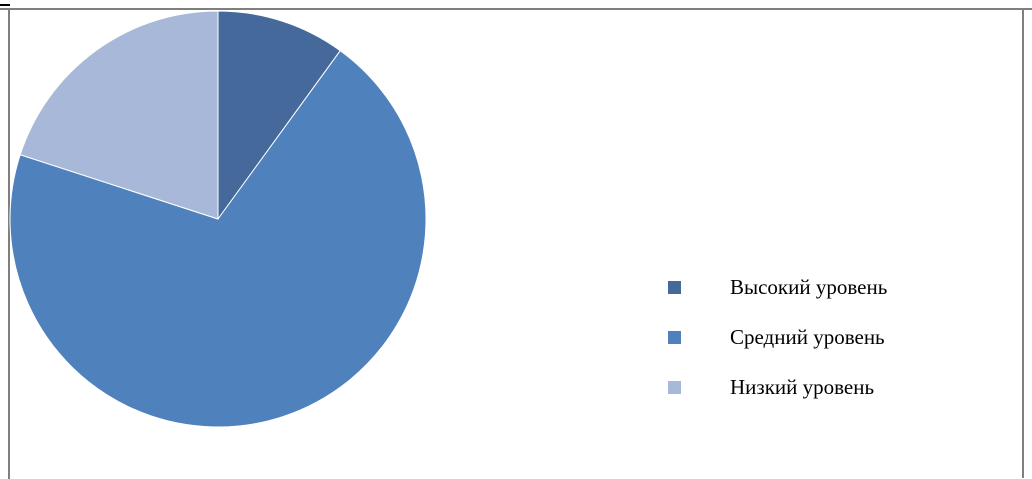 The width and height of the screenshot is (1032, 479). I want to click on legend-item-medium: Средний уровень, so click(777, 337).